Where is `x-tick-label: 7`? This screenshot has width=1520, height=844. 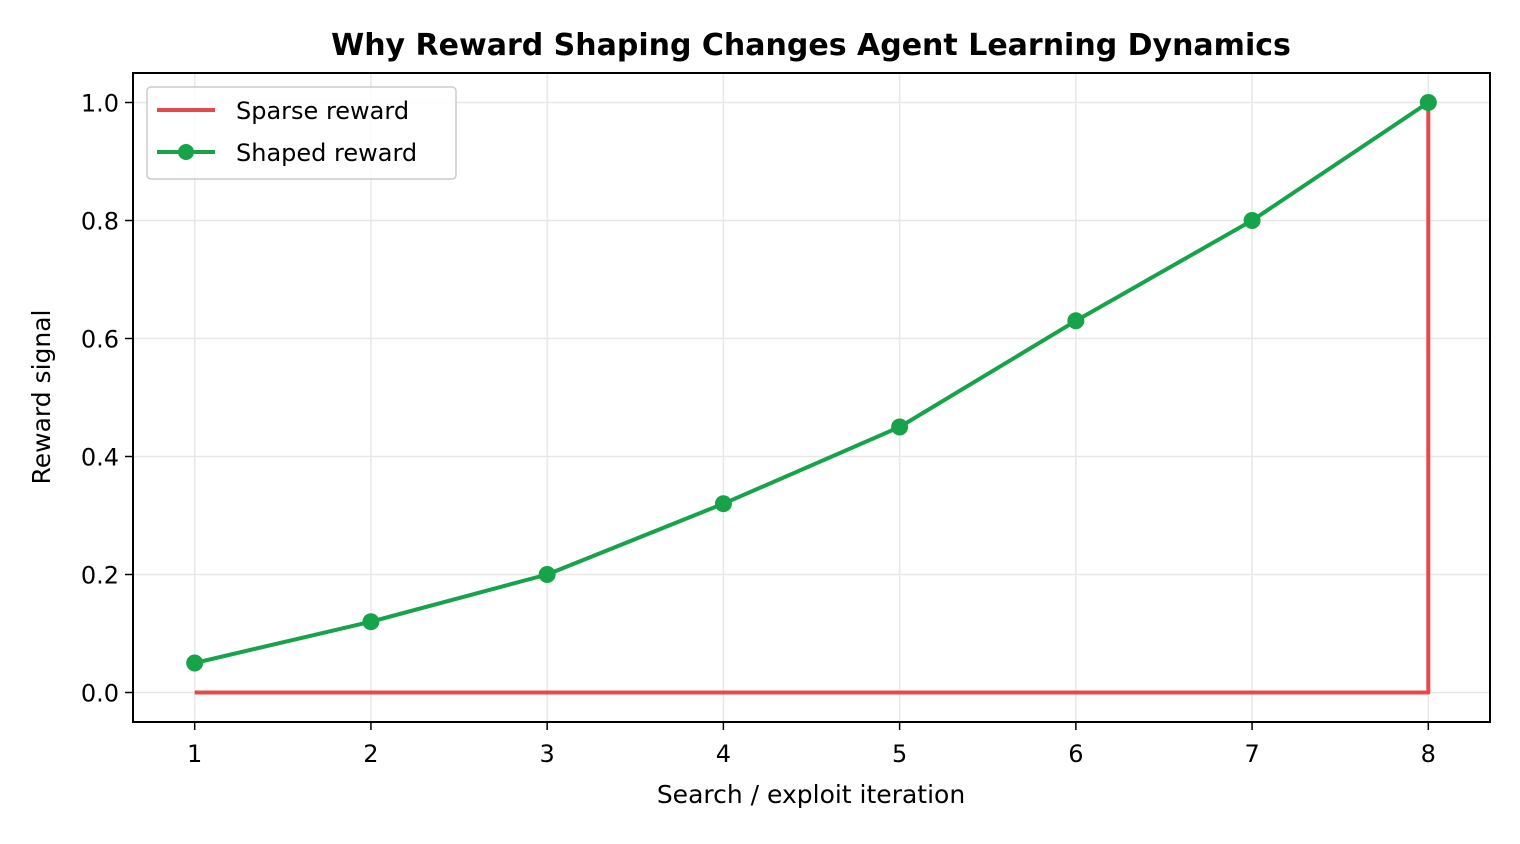
x-tick-label: 7 is located at coordinates (1251, 754).